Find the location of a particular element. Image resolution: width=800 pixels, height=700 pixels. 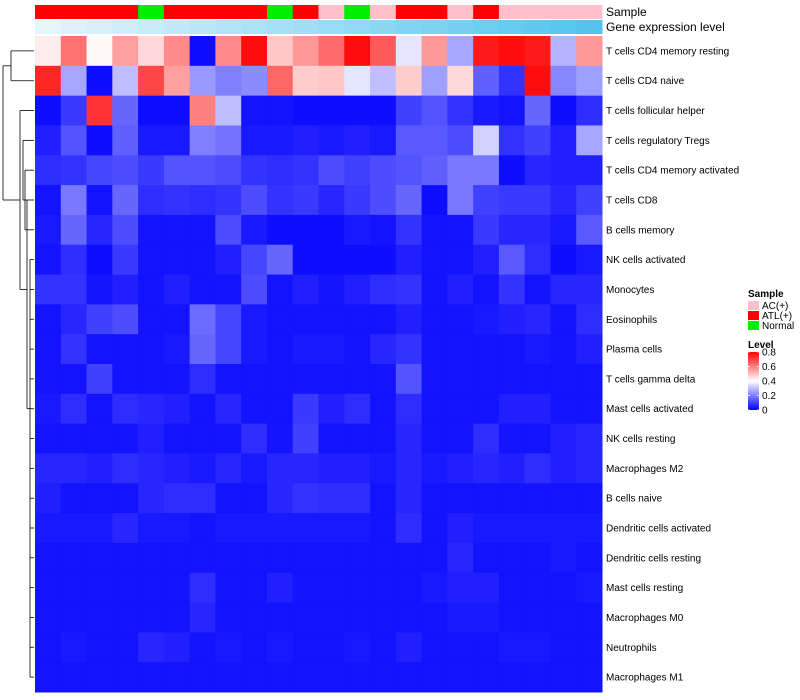

sample-legend-label: ATL(+) is located at coordinates (777, 316).